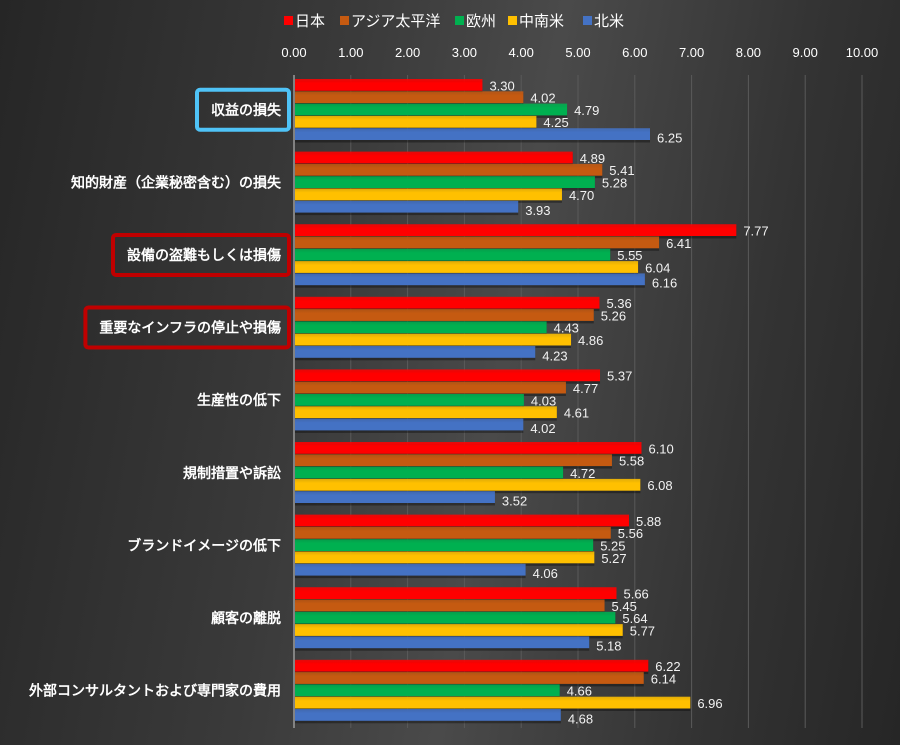 The image size is (900, 745). Describe the element at coordinates (555, 122) in the screenshot. I see `data-label: 4.25` at that location.